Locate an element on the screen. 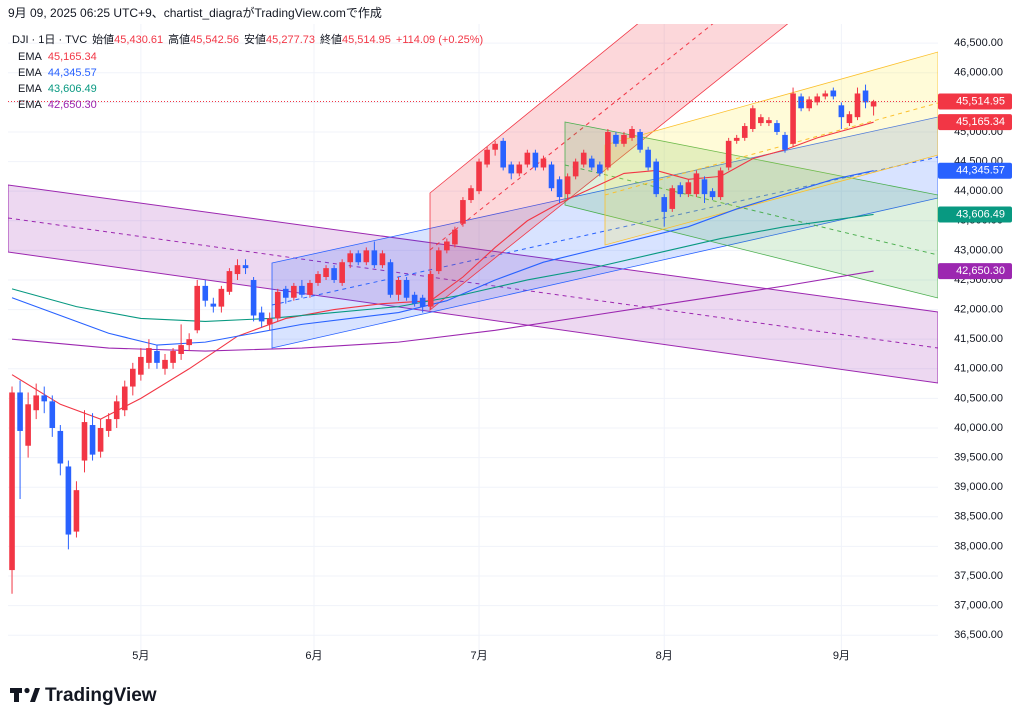 The width and height of the screenshot is (1024, 724). last-price-badge: 45,514.95 is located at coordinates (980, 101).